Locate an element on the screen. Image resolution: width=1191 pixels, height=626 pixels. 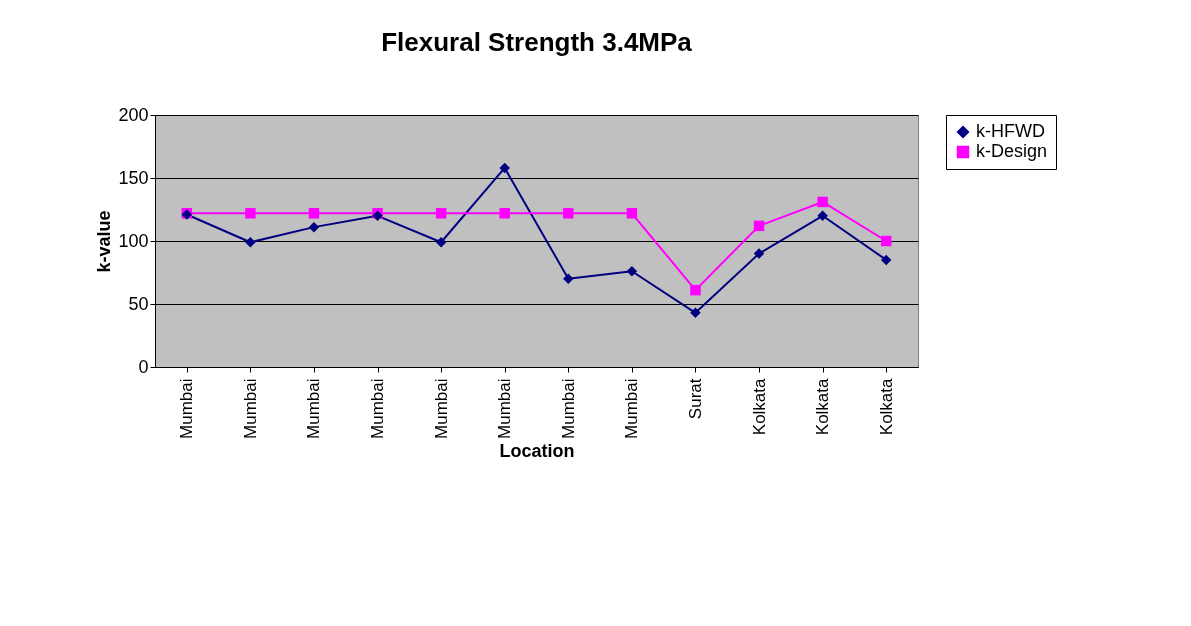
y-axis-title: k-value is located at coordinates (104, 241).